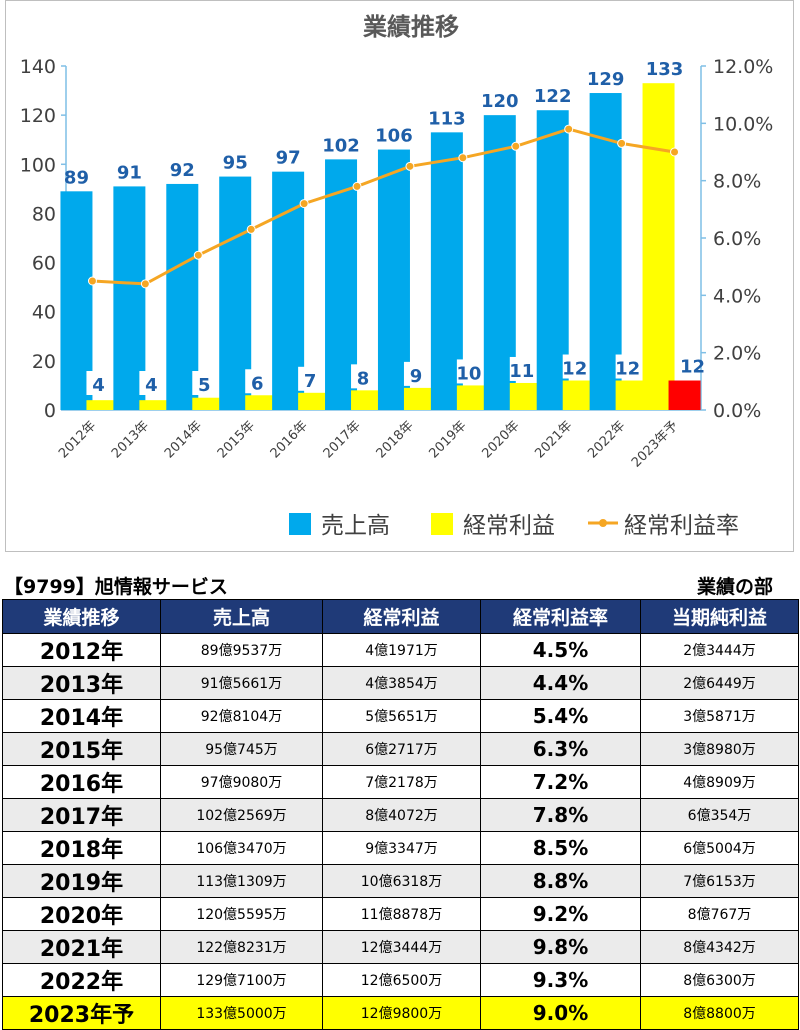 The image size is (800, 1030). Describe the element at coordinates (44, 214) in the screenshot. I see `left-axis-tick-label: 80` at that location.